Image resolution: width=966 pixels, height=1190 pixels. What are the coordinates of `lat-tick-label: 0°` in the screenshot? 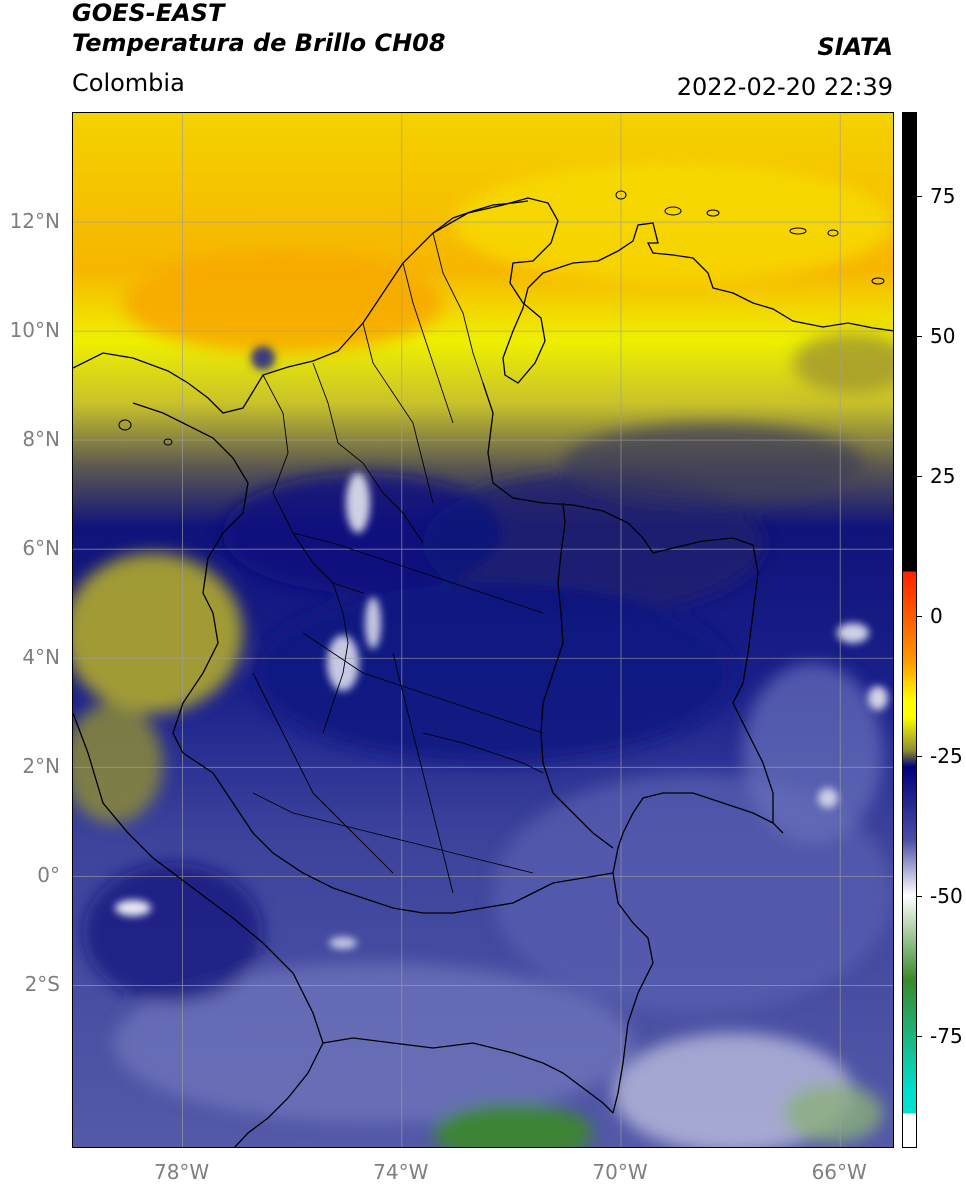 It's located at (48, 875).